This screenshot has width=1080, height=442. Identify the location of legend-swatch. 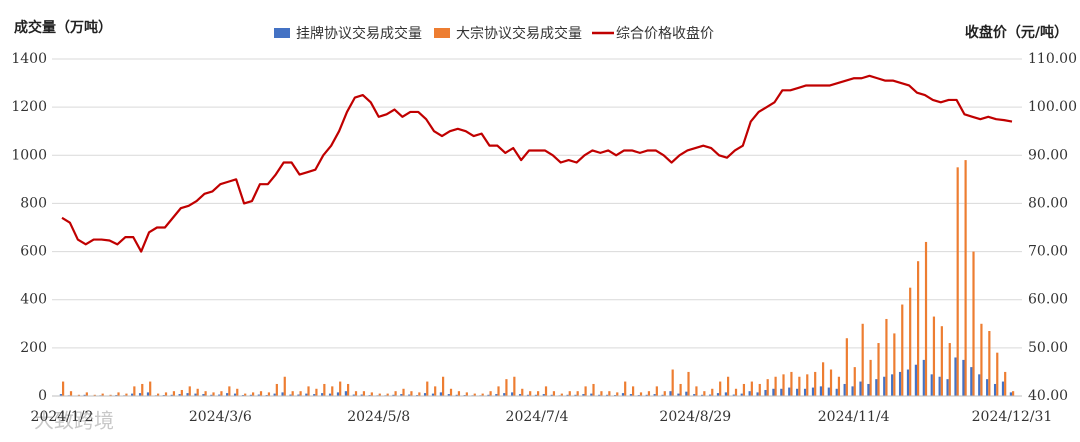
(282, 33).